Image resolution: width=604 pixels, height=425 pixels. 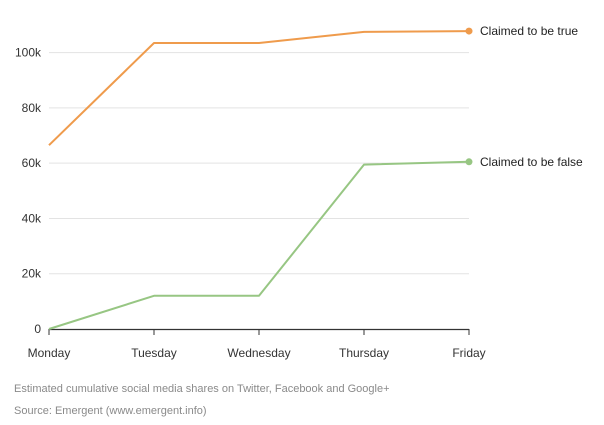 I want to click on y-tick-label: 80k, so click(x=32, y=108).